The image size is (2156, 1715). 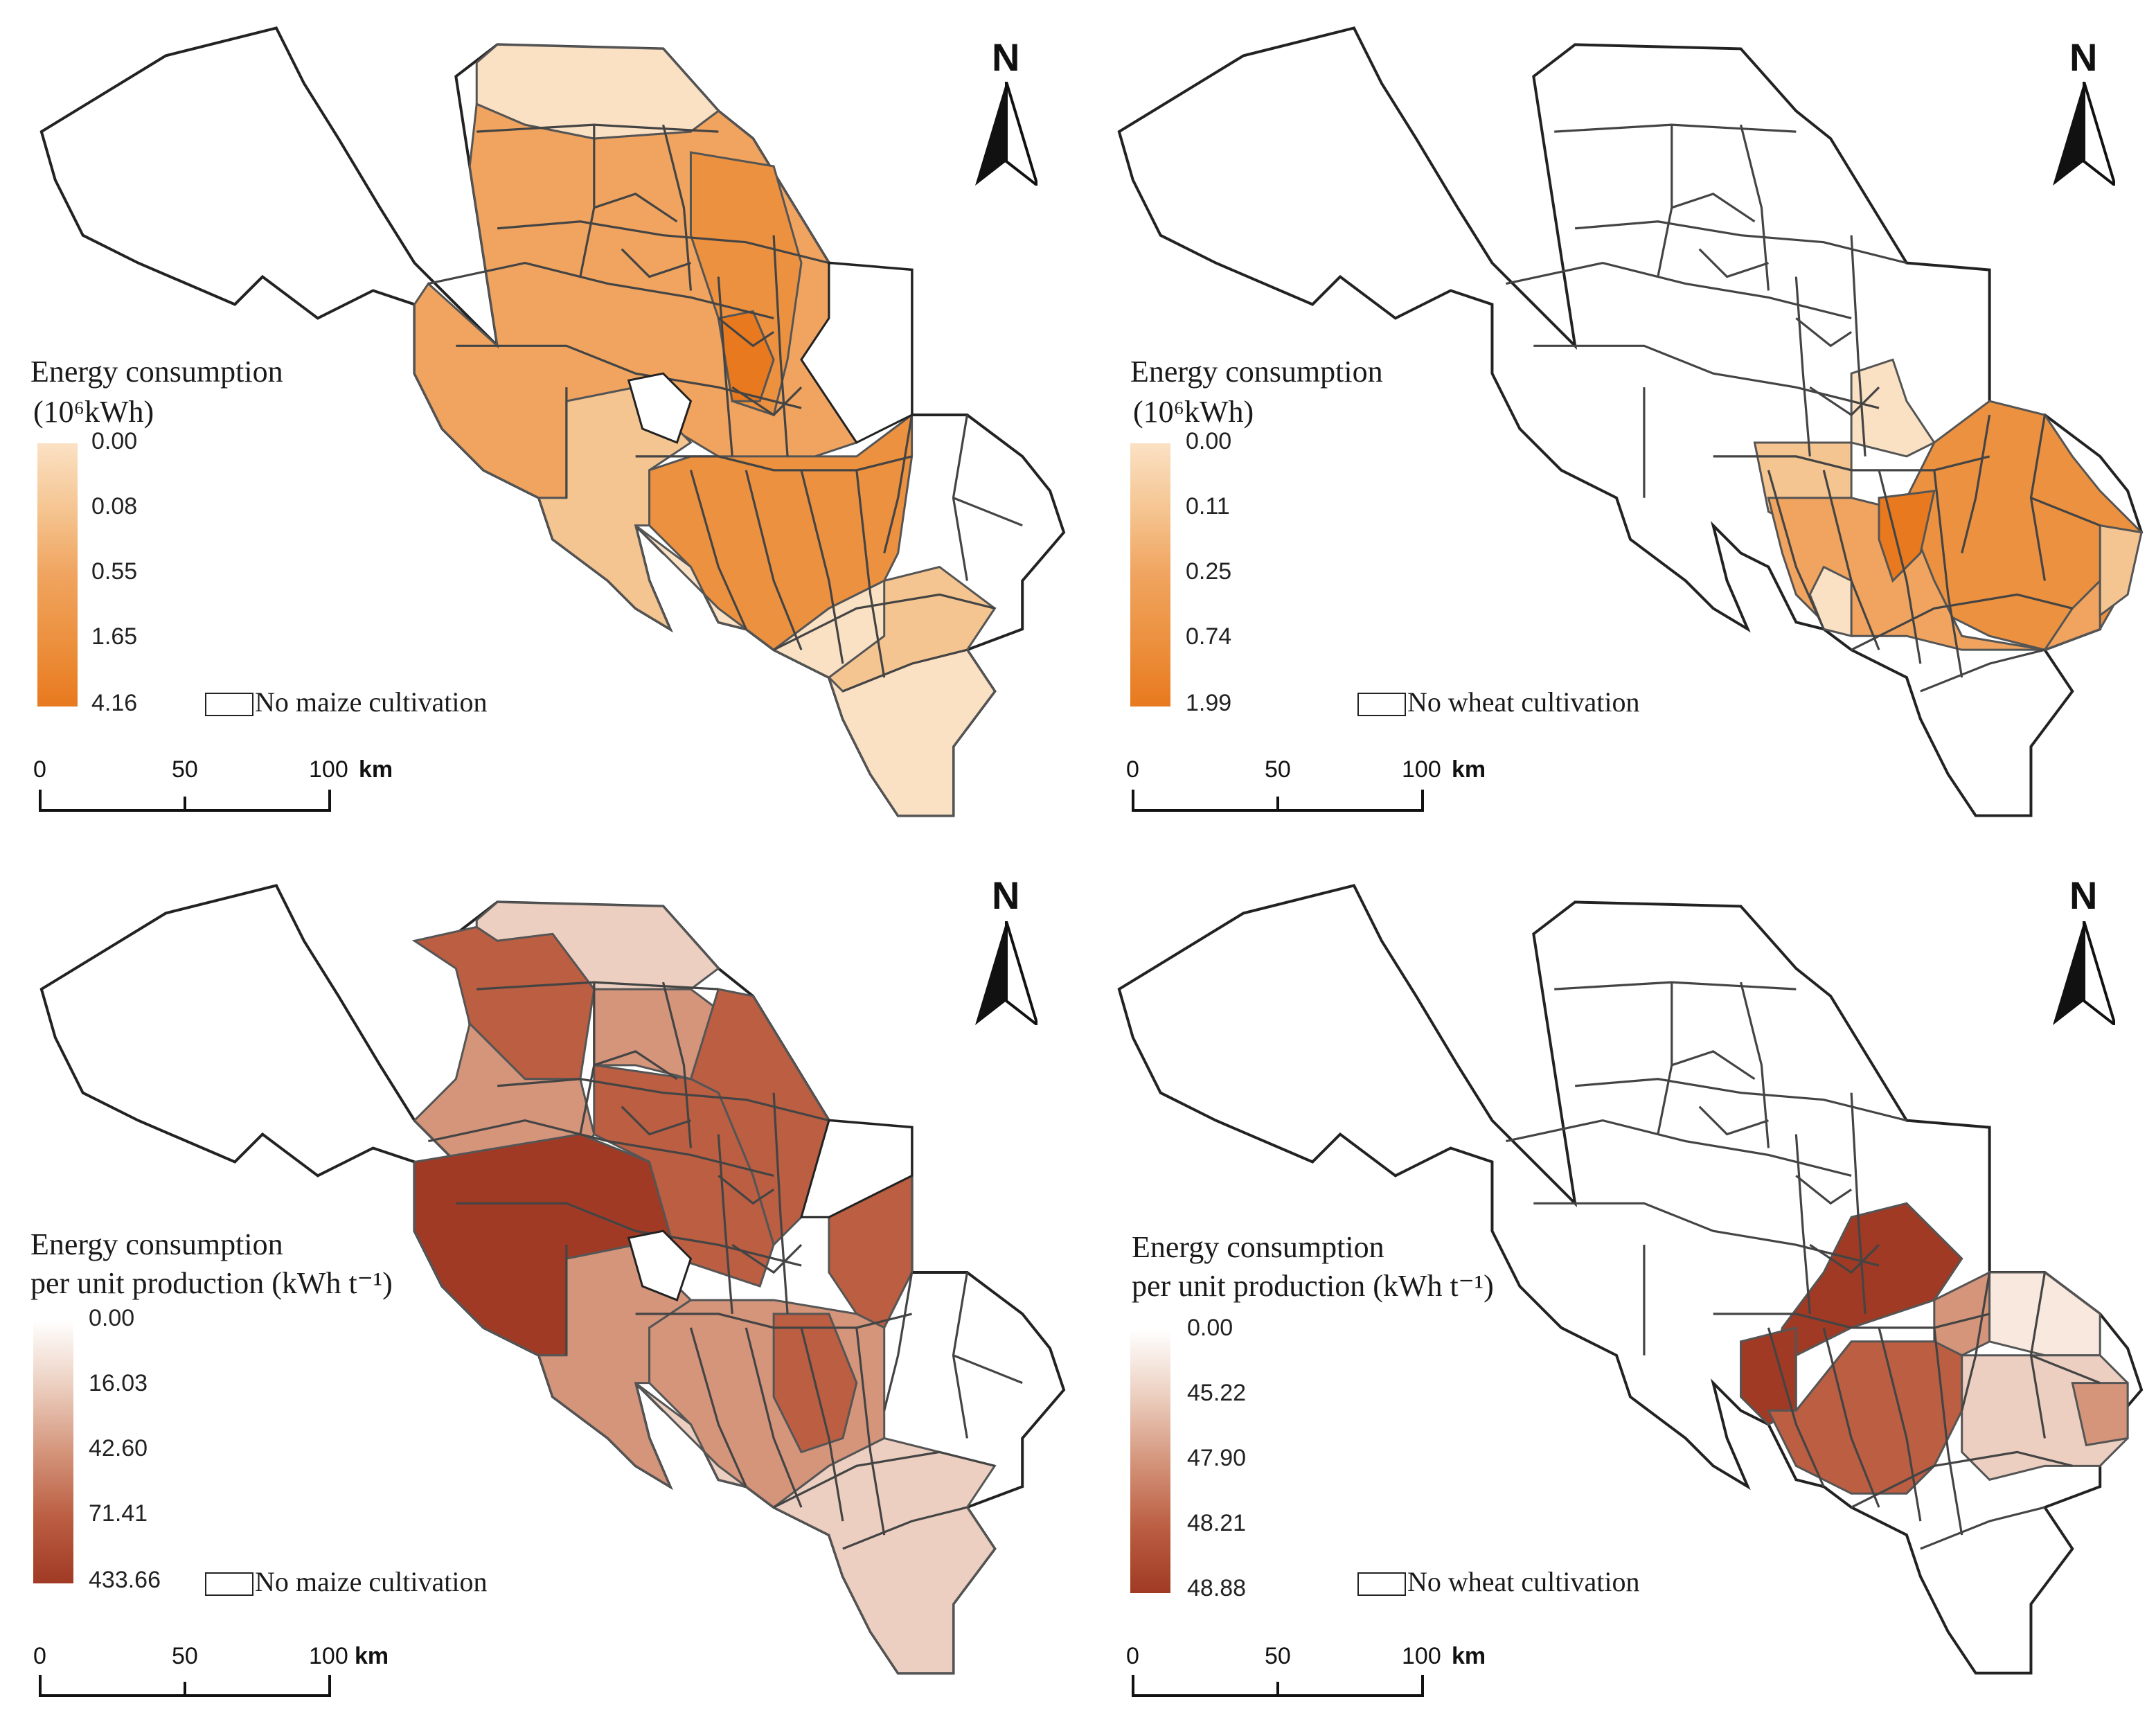 I want to click on legend-tick: 47.90, so click(x=1217, y=1458).